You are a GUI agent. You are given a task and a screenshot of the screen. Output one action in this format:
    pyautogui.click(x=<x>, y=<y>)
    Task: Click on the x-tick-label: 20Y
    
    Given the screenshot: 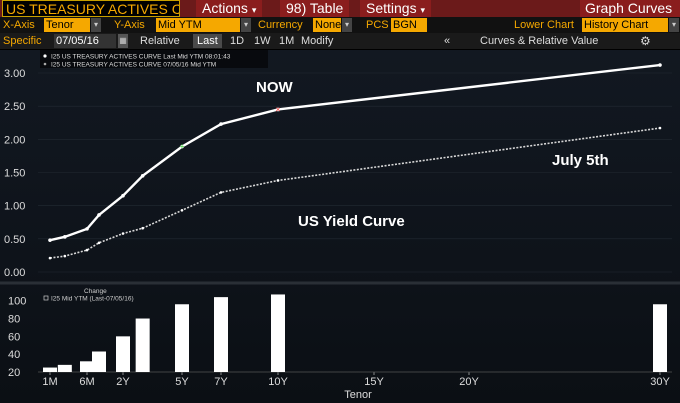 What is the action you would take?
    pyautogui.click(x=469, y=382)
    